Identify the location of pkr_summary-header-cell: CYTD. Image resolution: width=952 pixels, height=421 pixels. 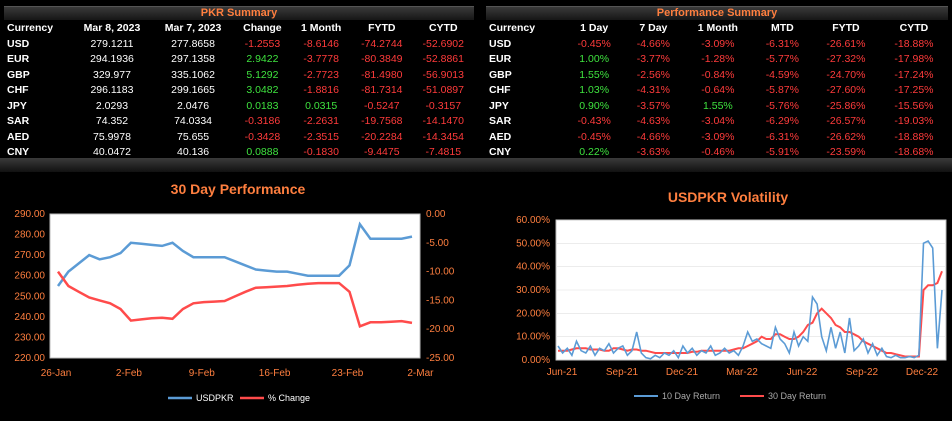
(443, 28).